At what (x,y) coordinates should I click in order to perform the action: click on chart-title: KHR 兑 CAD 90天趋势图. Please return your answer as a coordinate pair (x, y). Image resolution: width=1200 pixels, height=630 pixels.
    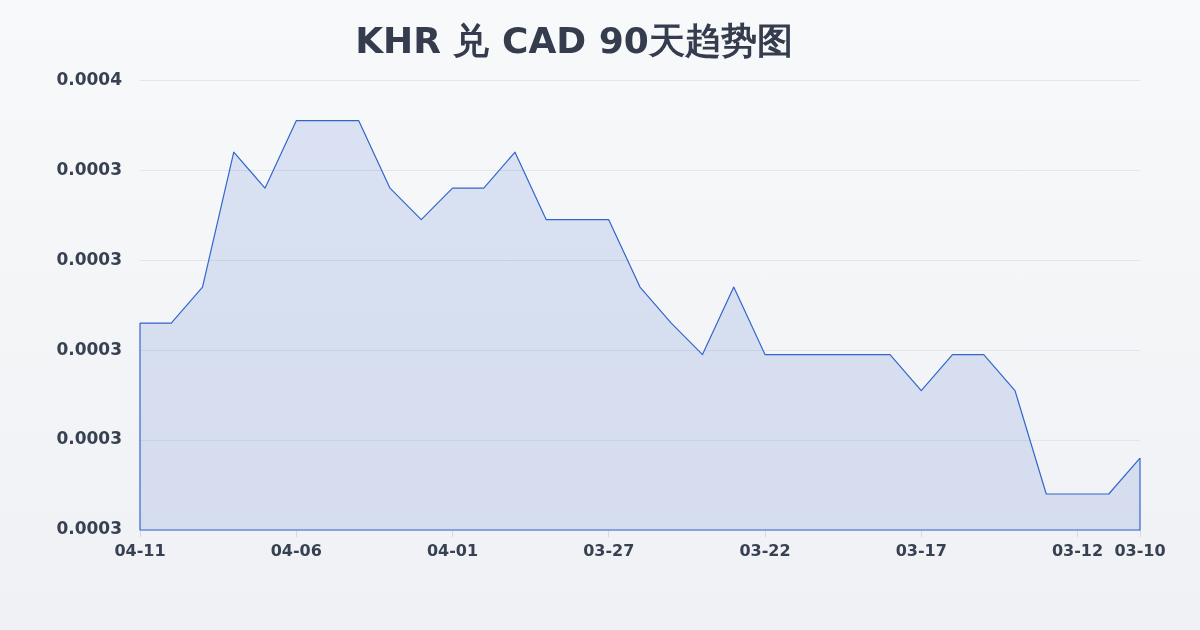
    Looking at the image, I should click on (574, 40).